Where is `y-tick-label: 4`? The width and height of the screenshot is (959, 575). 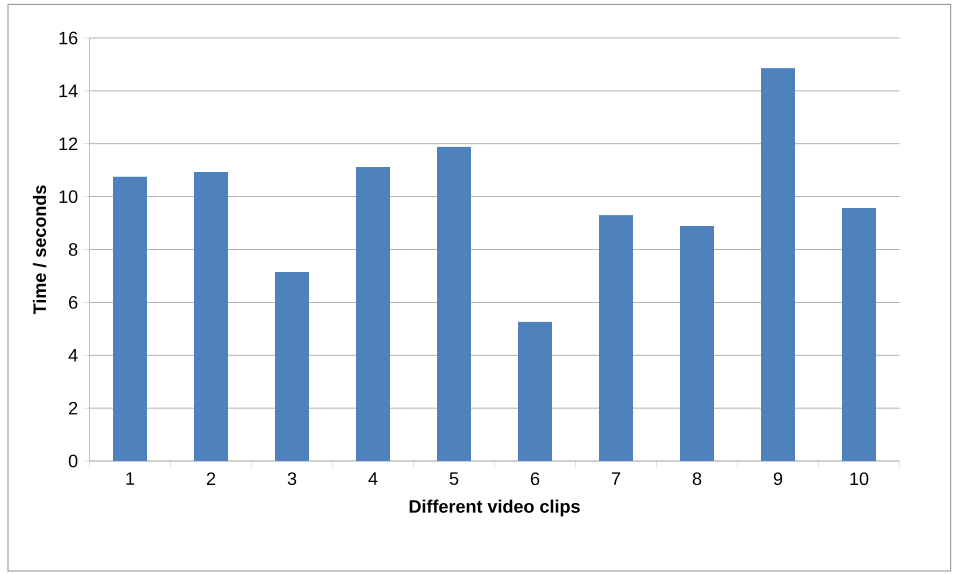 y-tick-label: 4 is located at coordinates (73, 355).